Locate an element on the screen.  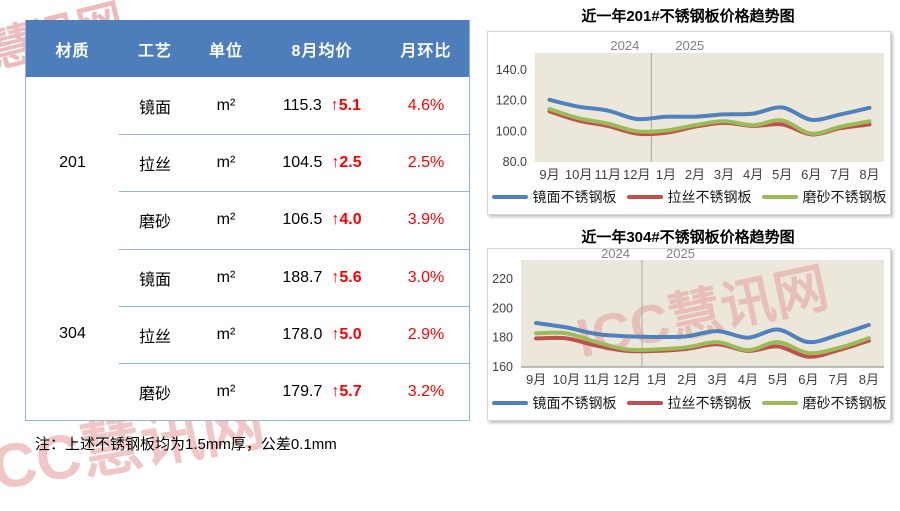
material-cell-201: 201 is located at coordinates (72, 162).